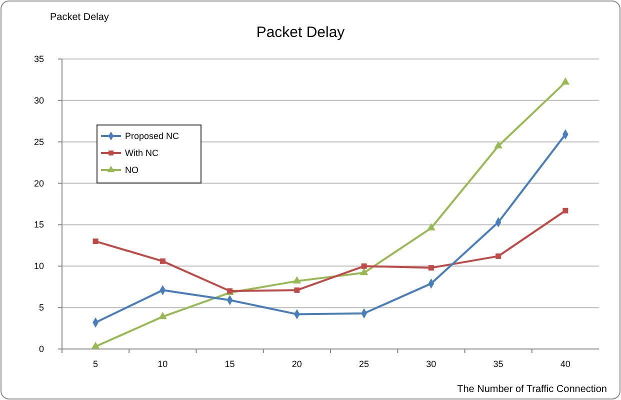 Image resolution: width=621 pixels, height=400 pixels. I want to click on y-tick-label: 0, so click(41, 349).